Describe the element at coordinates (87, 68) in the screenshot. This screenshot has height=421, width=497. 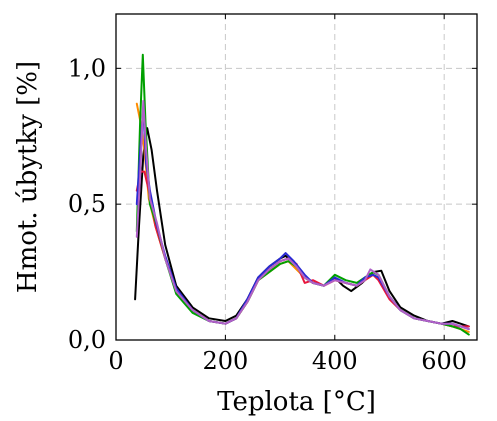
I see `y-tick-label: 1,0` at that location.